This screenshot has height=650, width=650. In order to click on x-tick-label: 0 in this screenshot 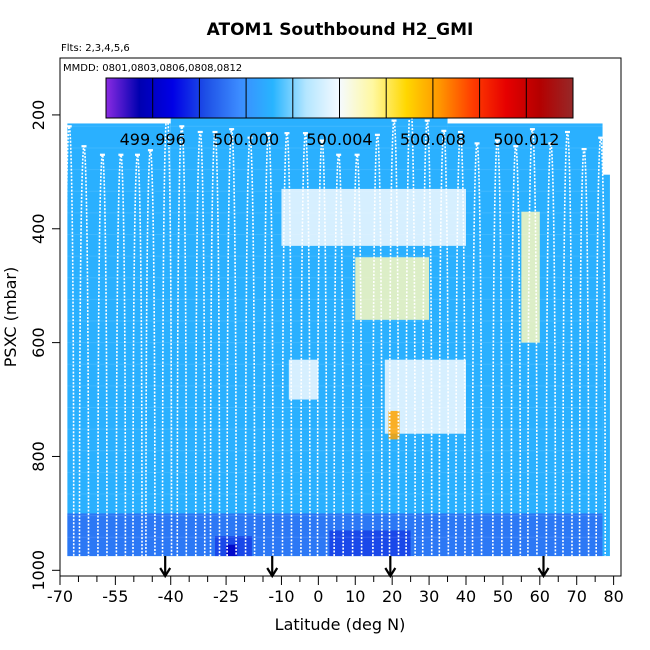, I will do `click(318, 596)`.